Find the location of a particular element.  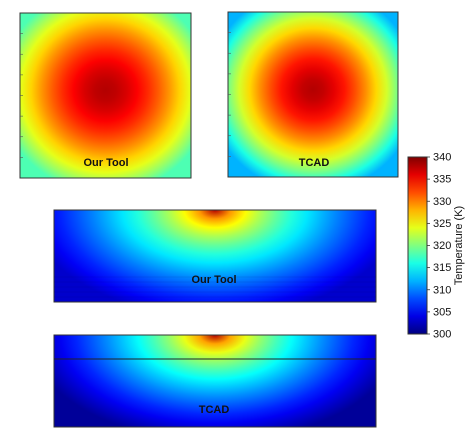

panel-label-tcad-section: TCAD is located at coordinates (214, 410).